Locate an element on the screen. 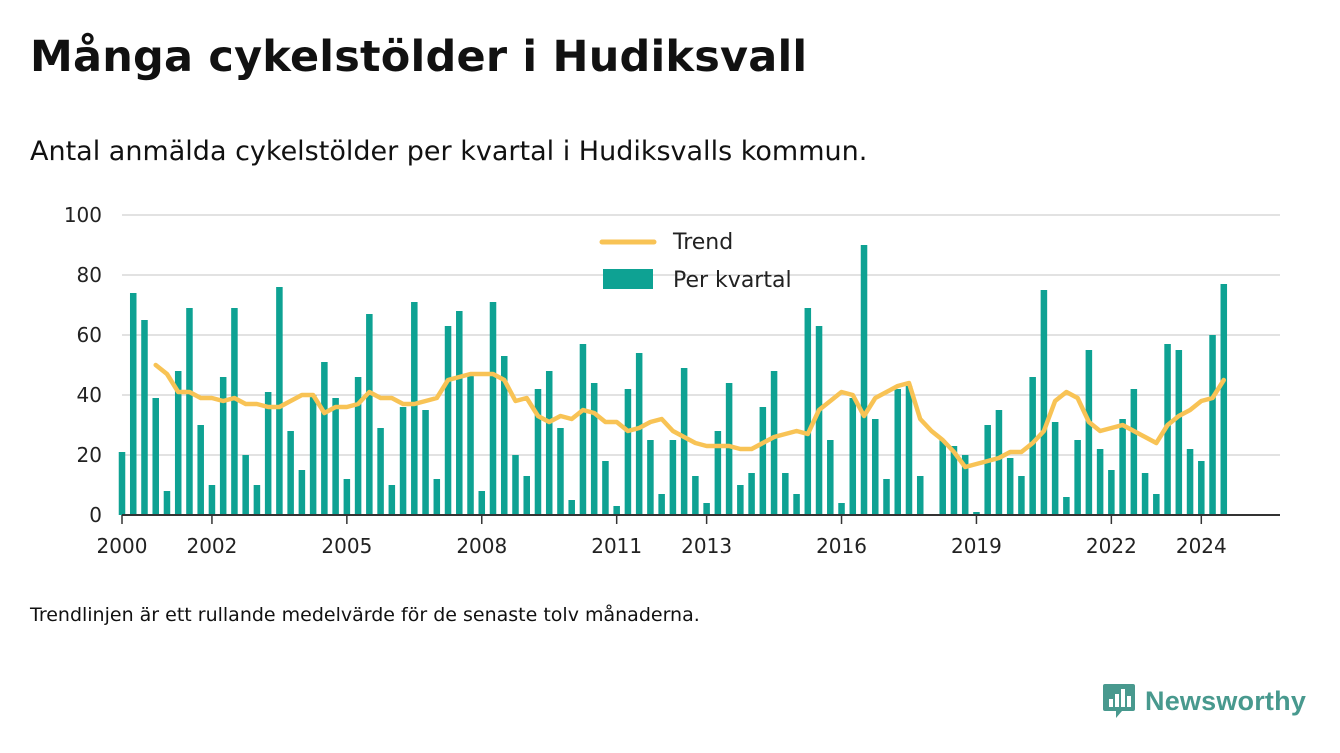  y-tick-label: 0 is located at coordinates (95, 515).